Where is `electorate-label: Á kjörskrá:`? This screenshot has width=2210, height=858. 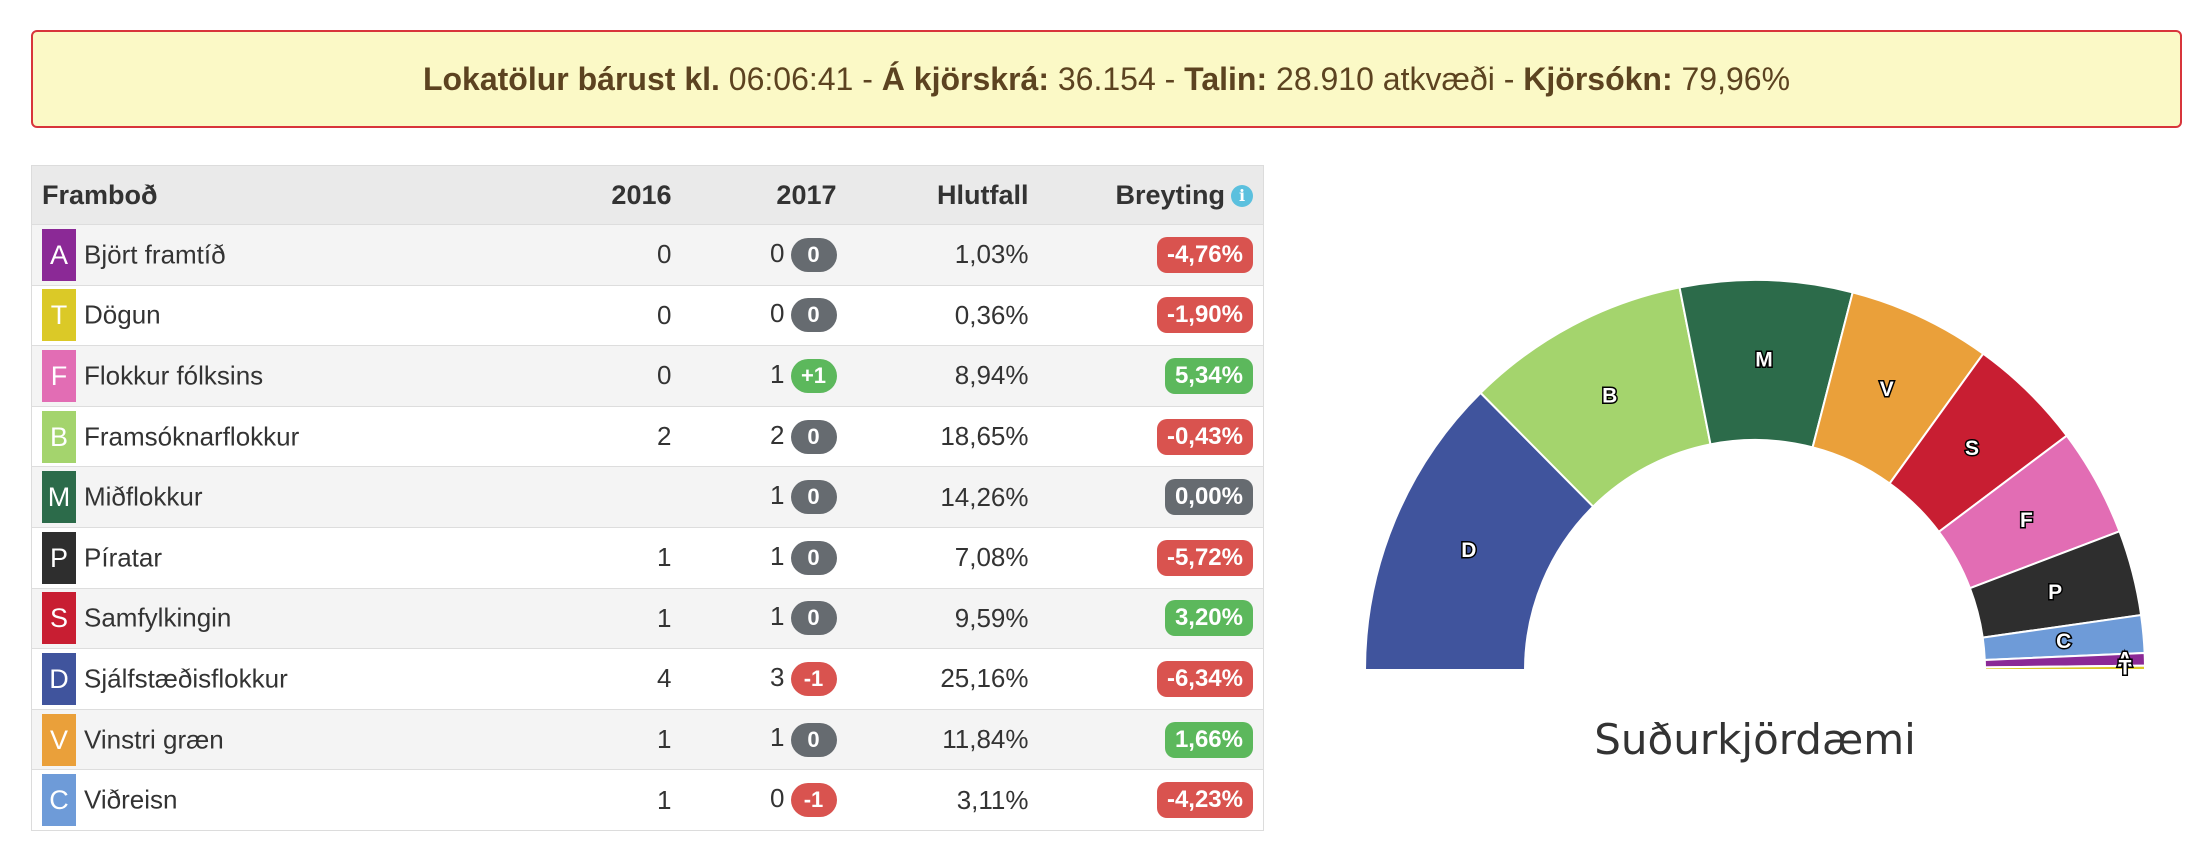 electorate-label: Á kjörskrá: is located at coordinates (965, 78).